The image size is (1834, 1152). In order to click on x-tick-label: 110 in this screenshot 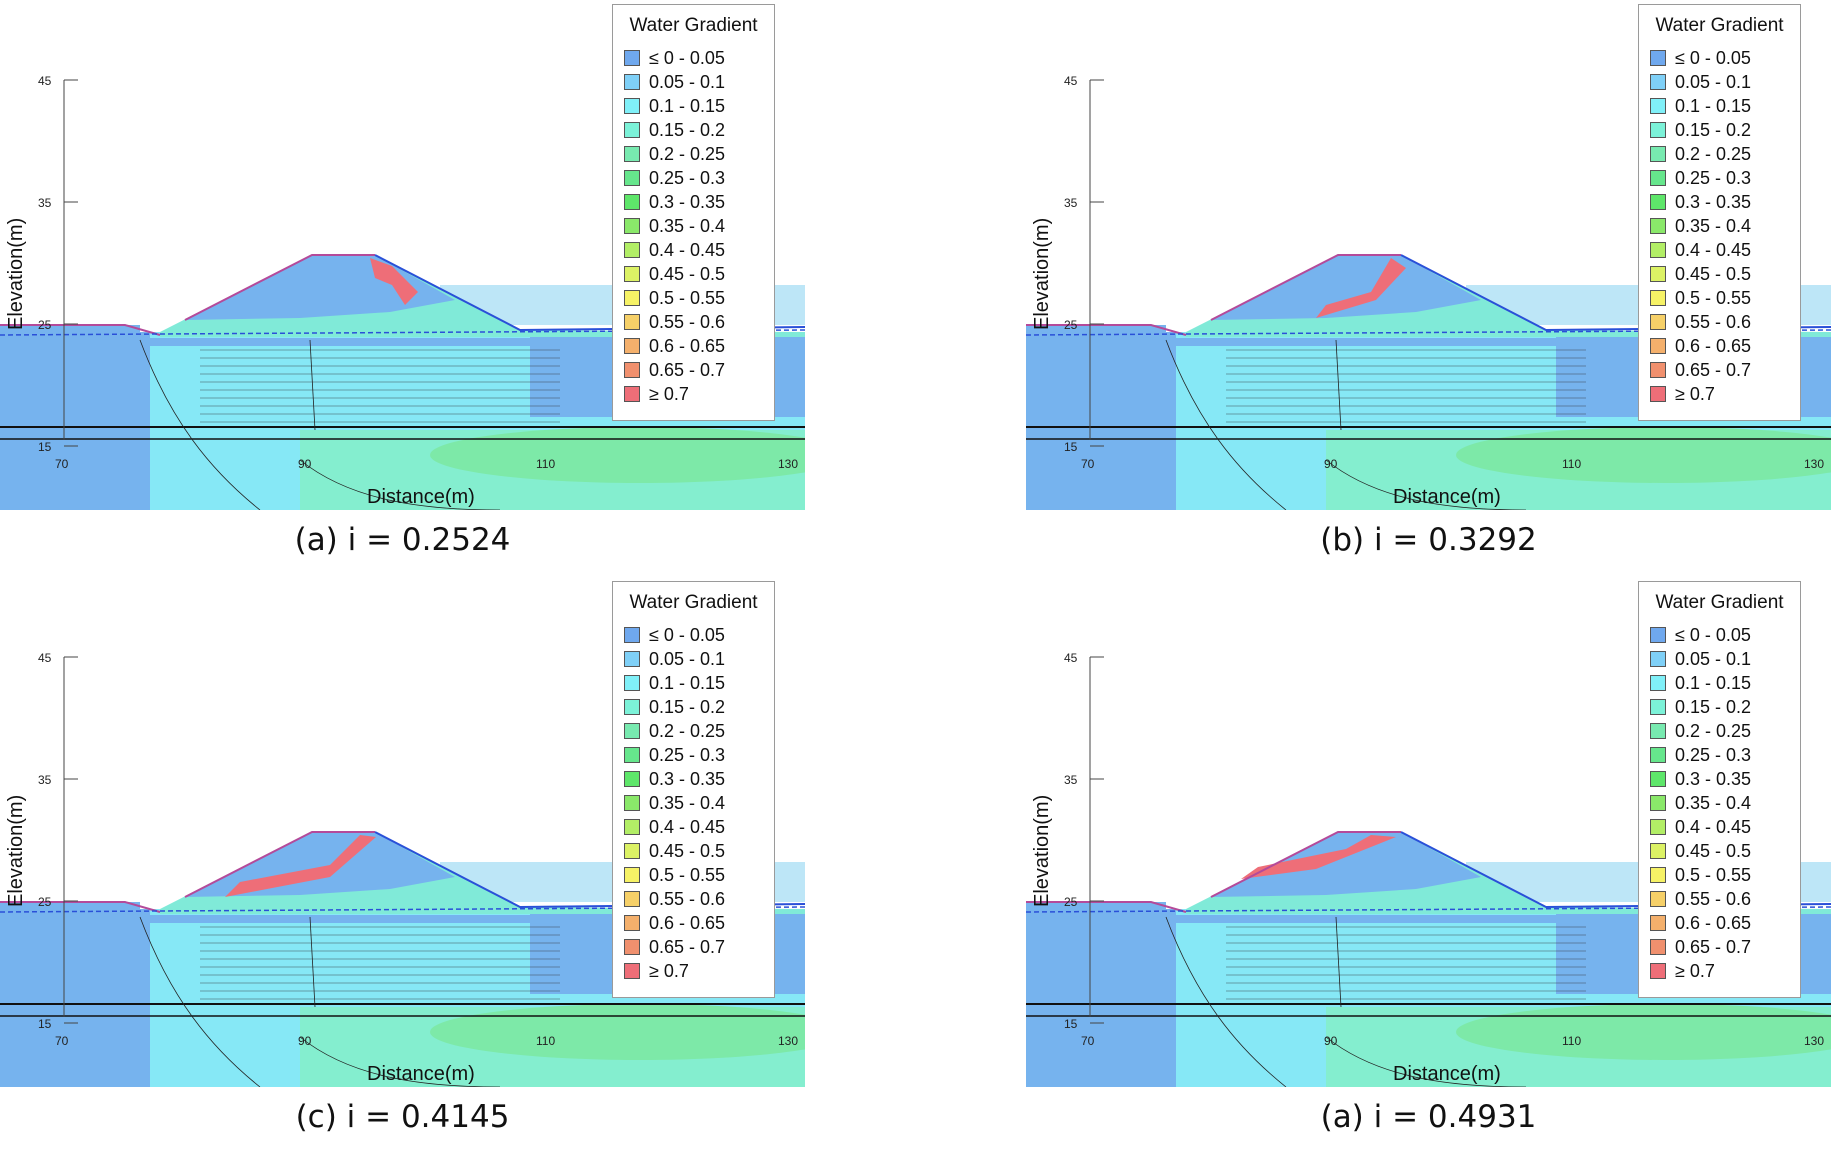, I will do `click(1571, 464)`.